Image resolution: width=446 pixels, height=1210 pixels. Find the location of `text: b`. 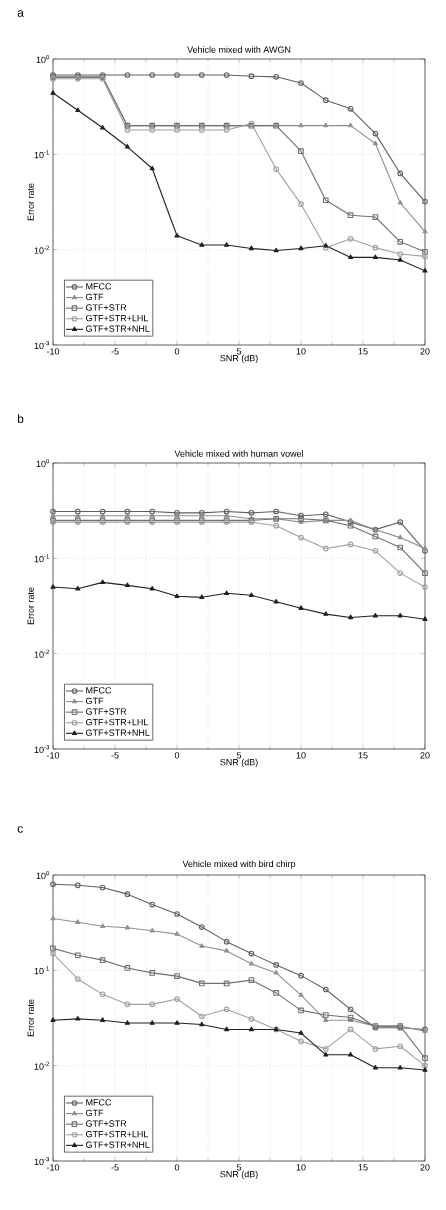

text: b is located at coordinates (20, 418).